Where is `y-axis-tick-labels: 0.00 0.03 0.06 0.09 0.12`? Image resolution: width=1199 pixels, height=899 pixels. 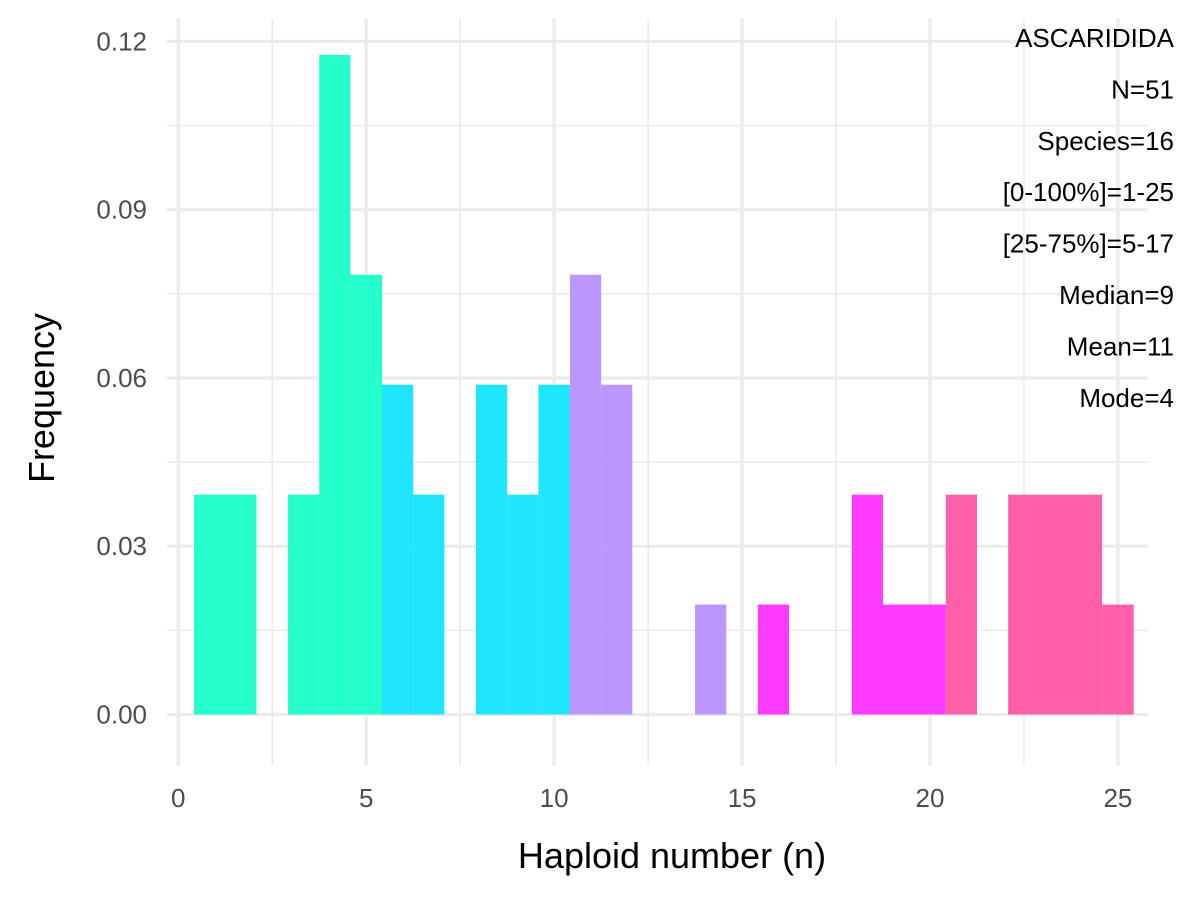
y-axis-tick-labels: 0.00 0.03 0.06 0.09 0.12 is located at coordinates (121, 377).